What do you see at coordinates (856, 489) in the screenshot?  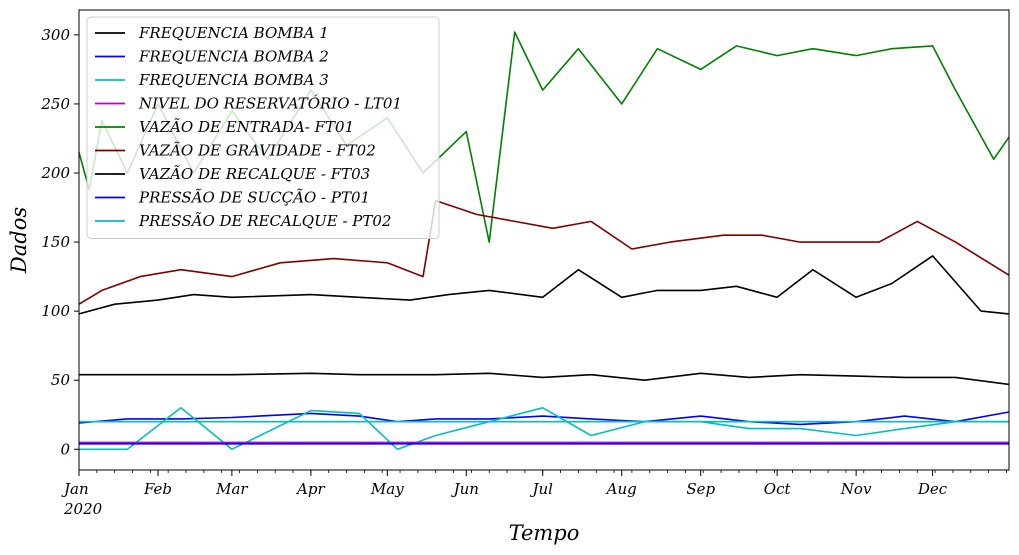 I see `x-tick-label: Nov` at bounding box center [856, 489].